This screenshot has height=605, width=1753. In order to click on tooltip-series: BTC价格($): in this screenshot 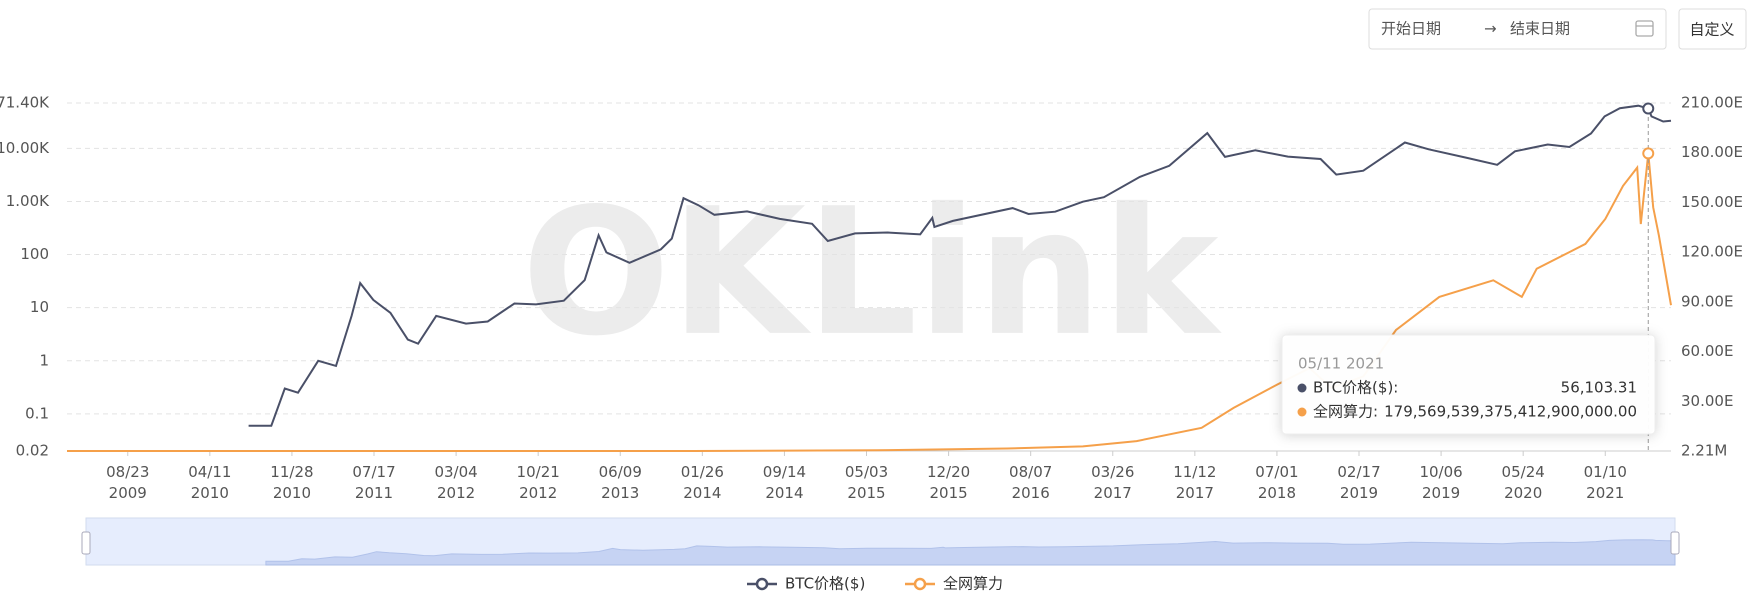, I will do `click(1355, 388)`.